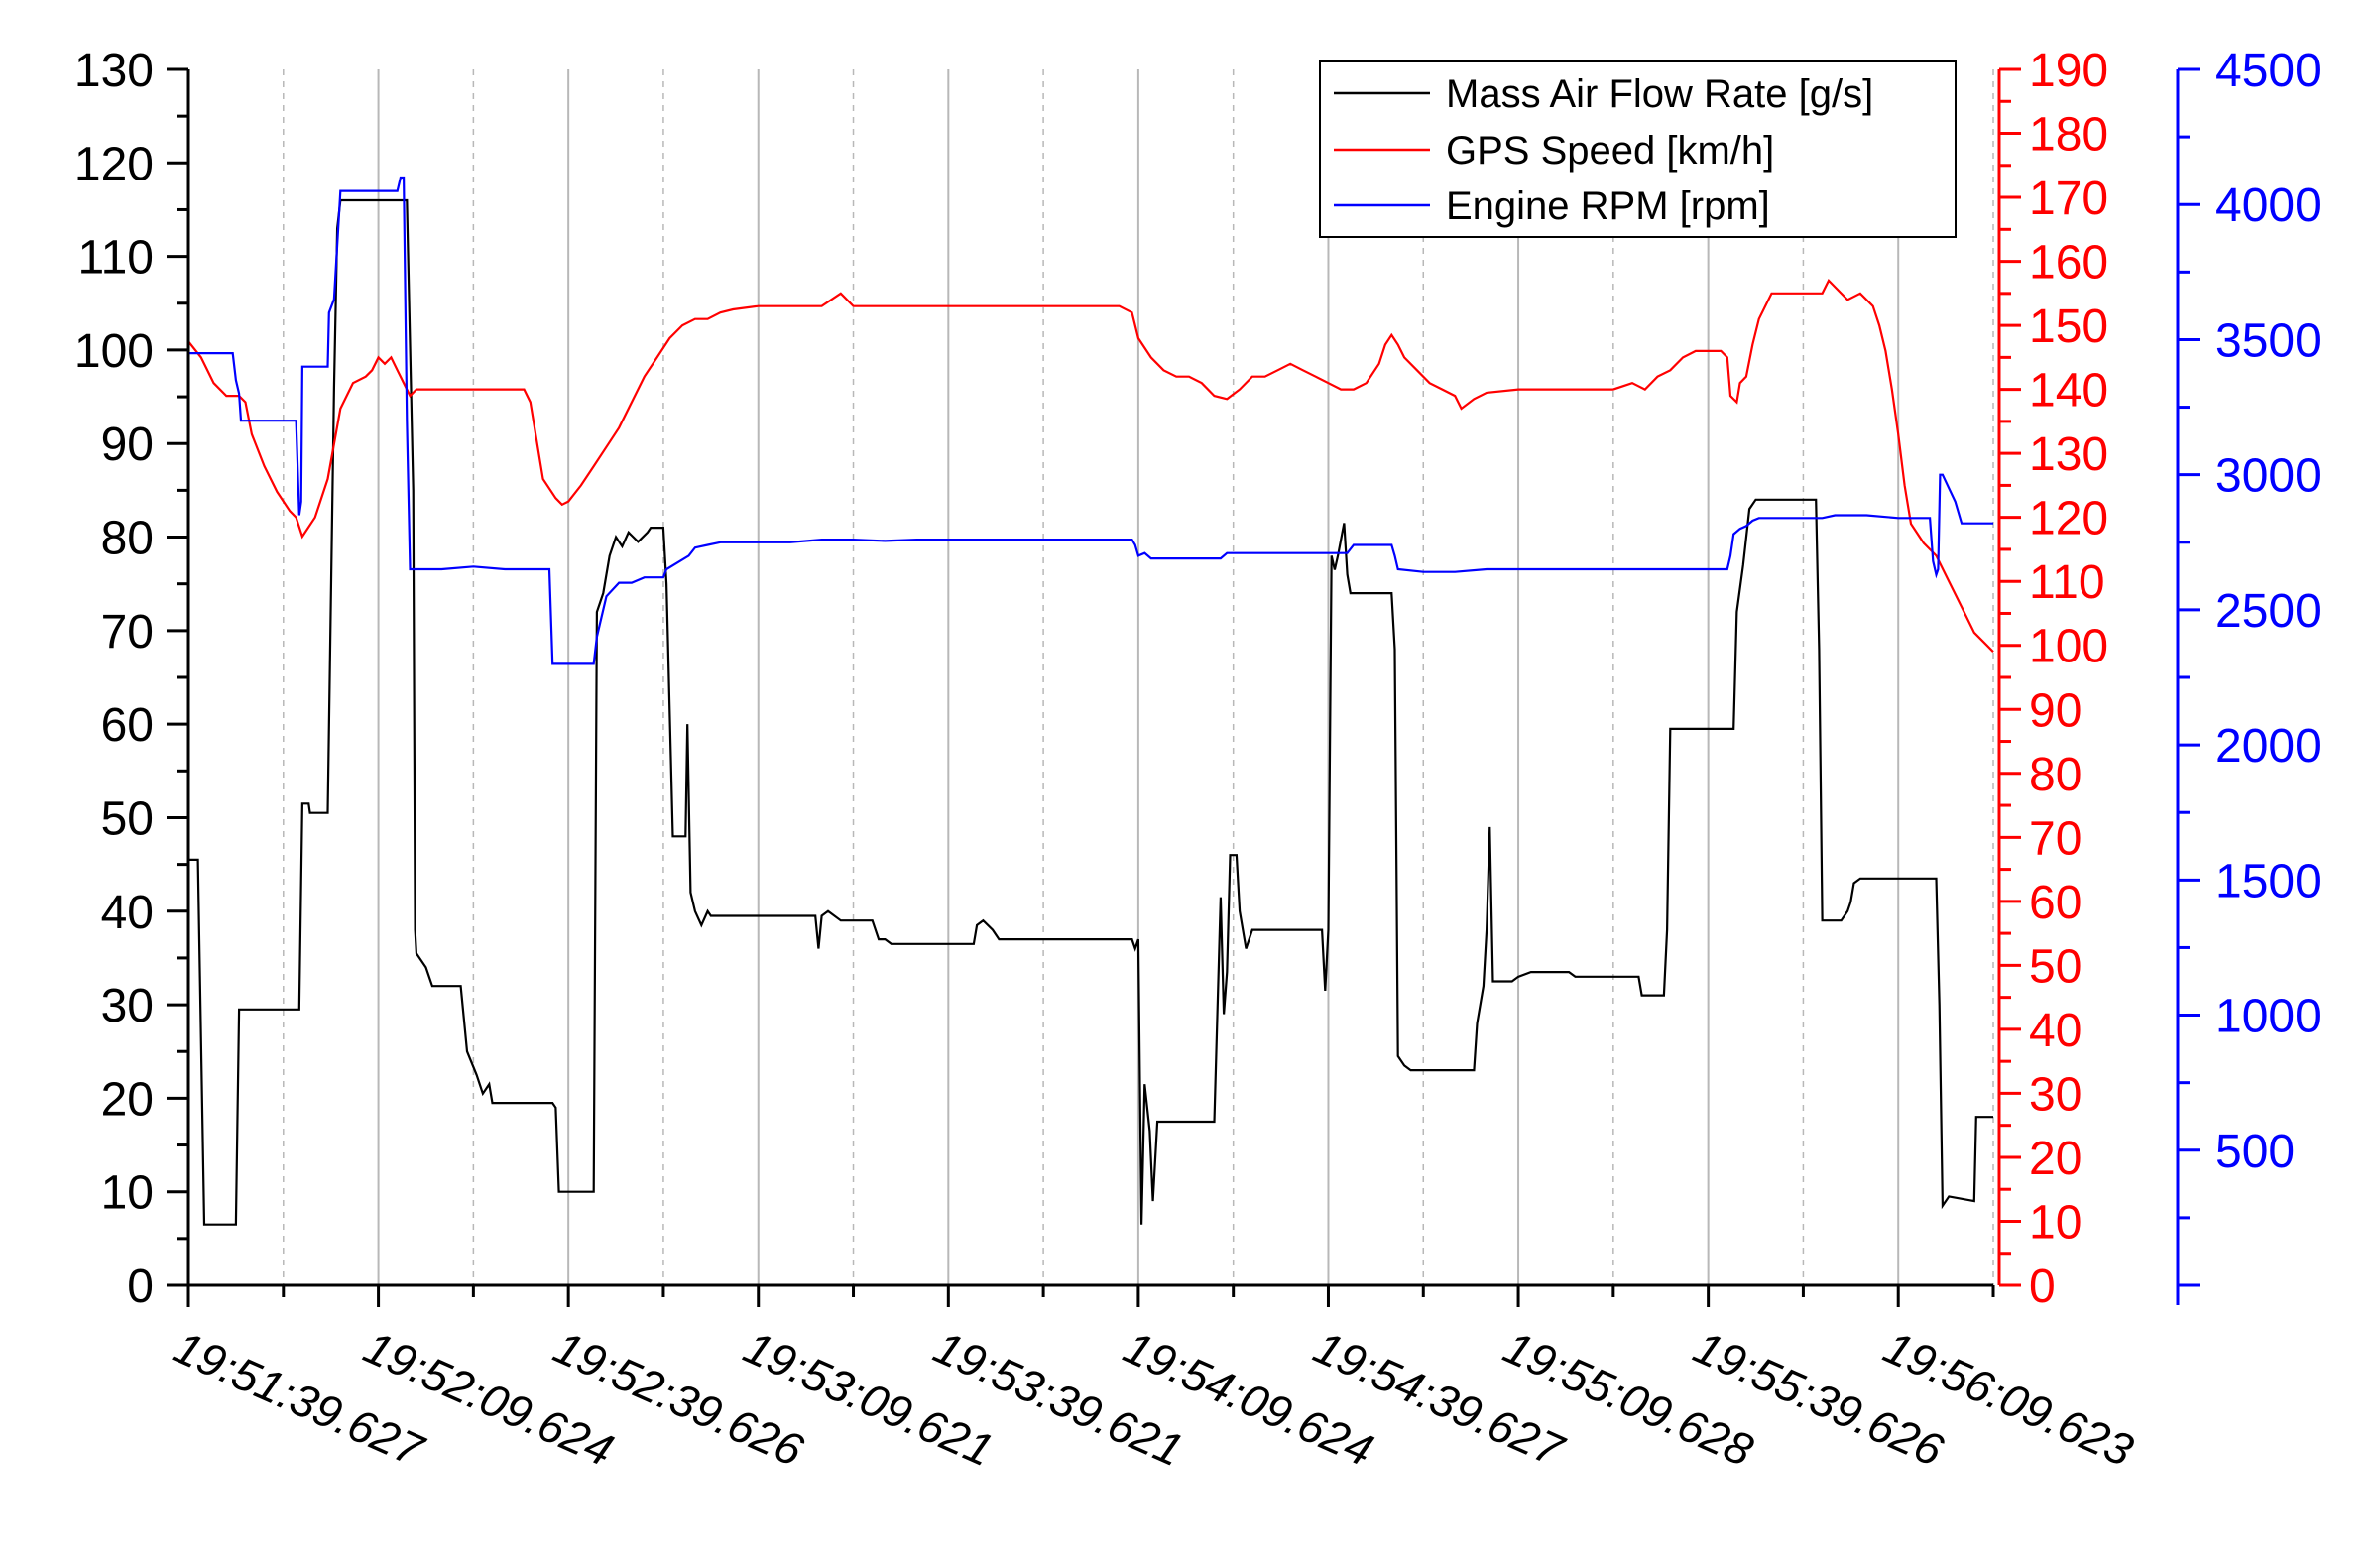 The width and height of the screenshot is (2380, 1563). Describe the element at coordinates (127, 913) in the screenshot. I see `left-y-tick-label: 40` at that location.